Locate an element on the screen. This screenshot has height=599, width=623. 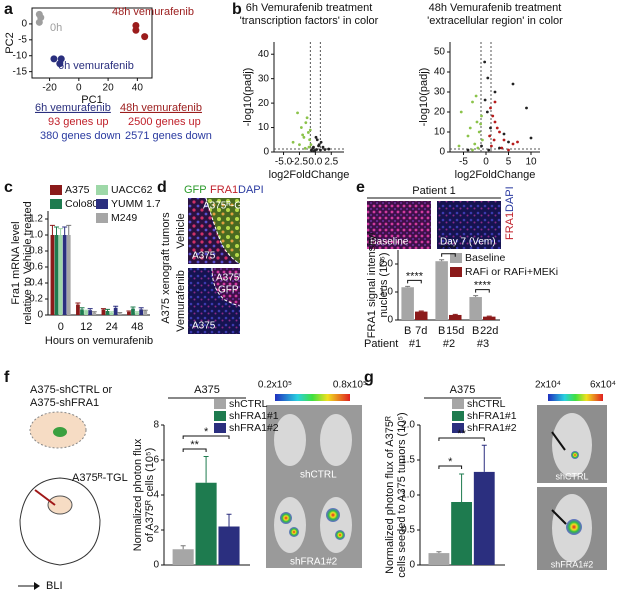
image-label: Baseline is located at coordinates (389, 242).